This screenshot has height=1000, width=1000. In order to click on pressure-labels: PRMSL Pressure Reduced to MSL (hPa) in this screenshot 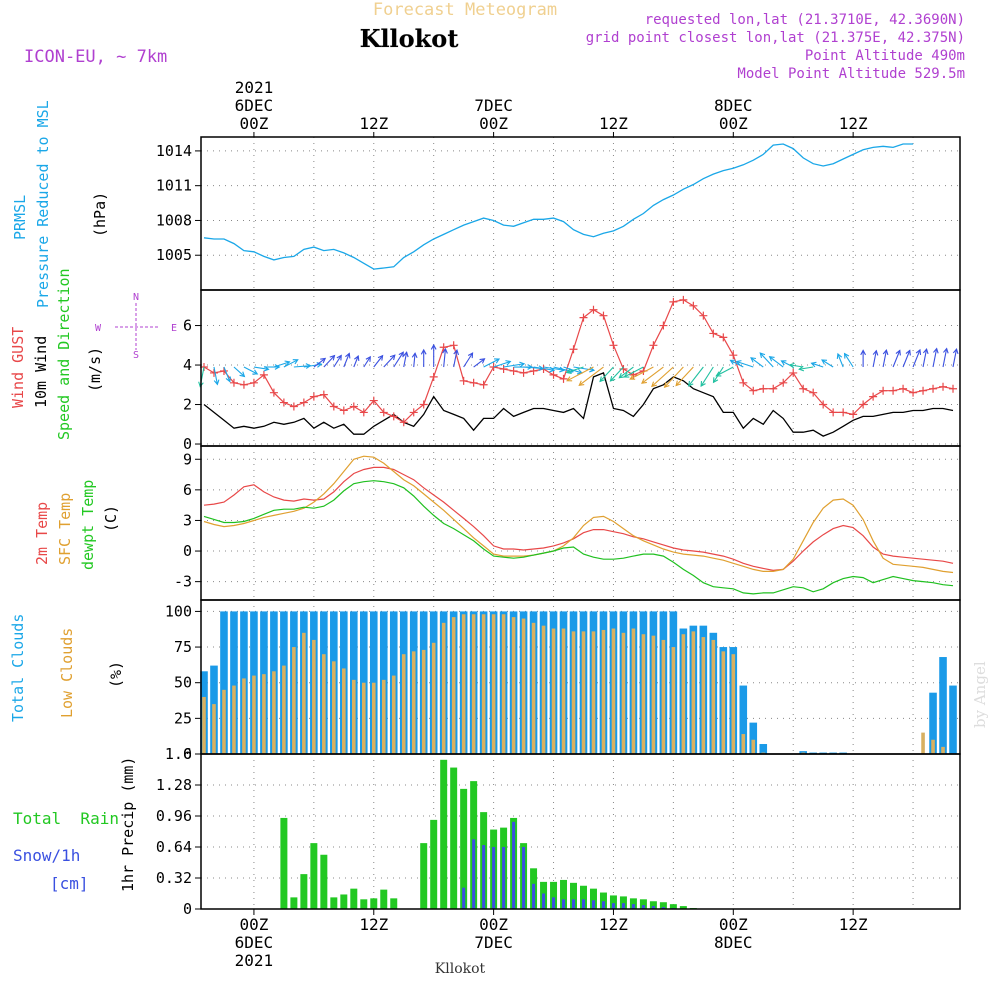, I will do `click(60, 204)`.